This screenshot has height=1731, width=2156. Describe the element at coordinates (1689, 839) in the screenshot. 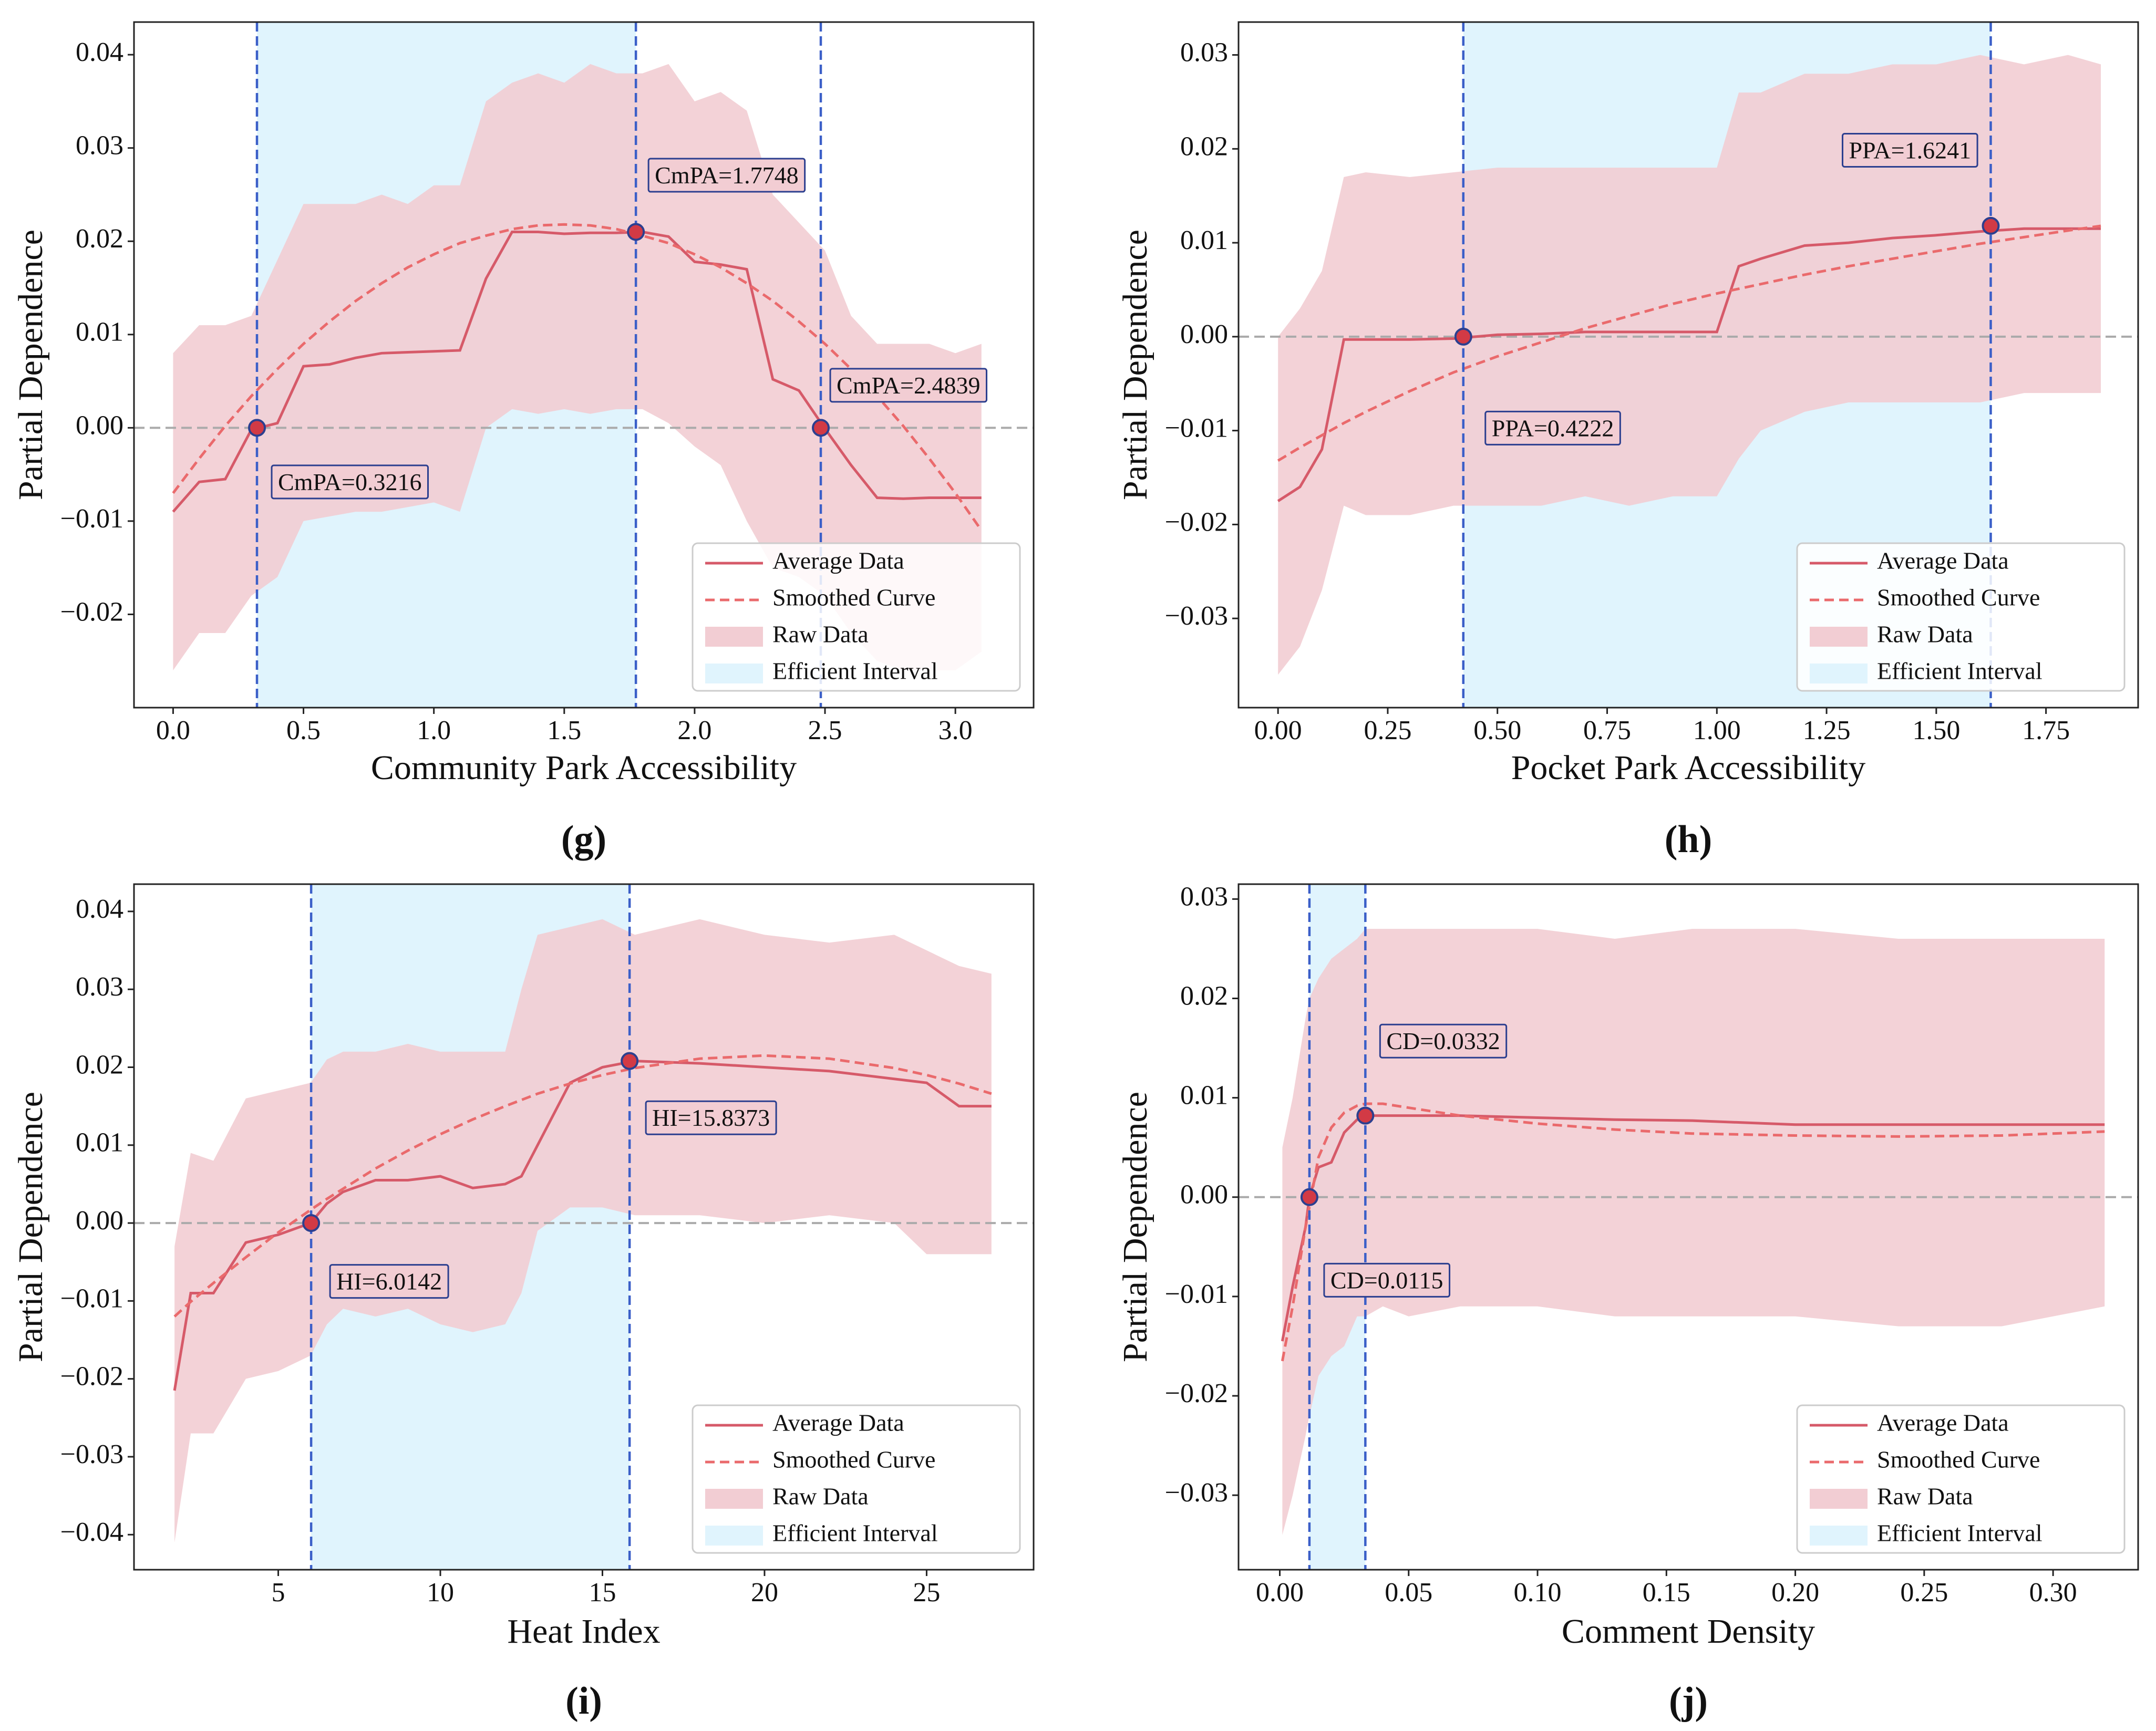

I see `panel-label: (h)` at that location.